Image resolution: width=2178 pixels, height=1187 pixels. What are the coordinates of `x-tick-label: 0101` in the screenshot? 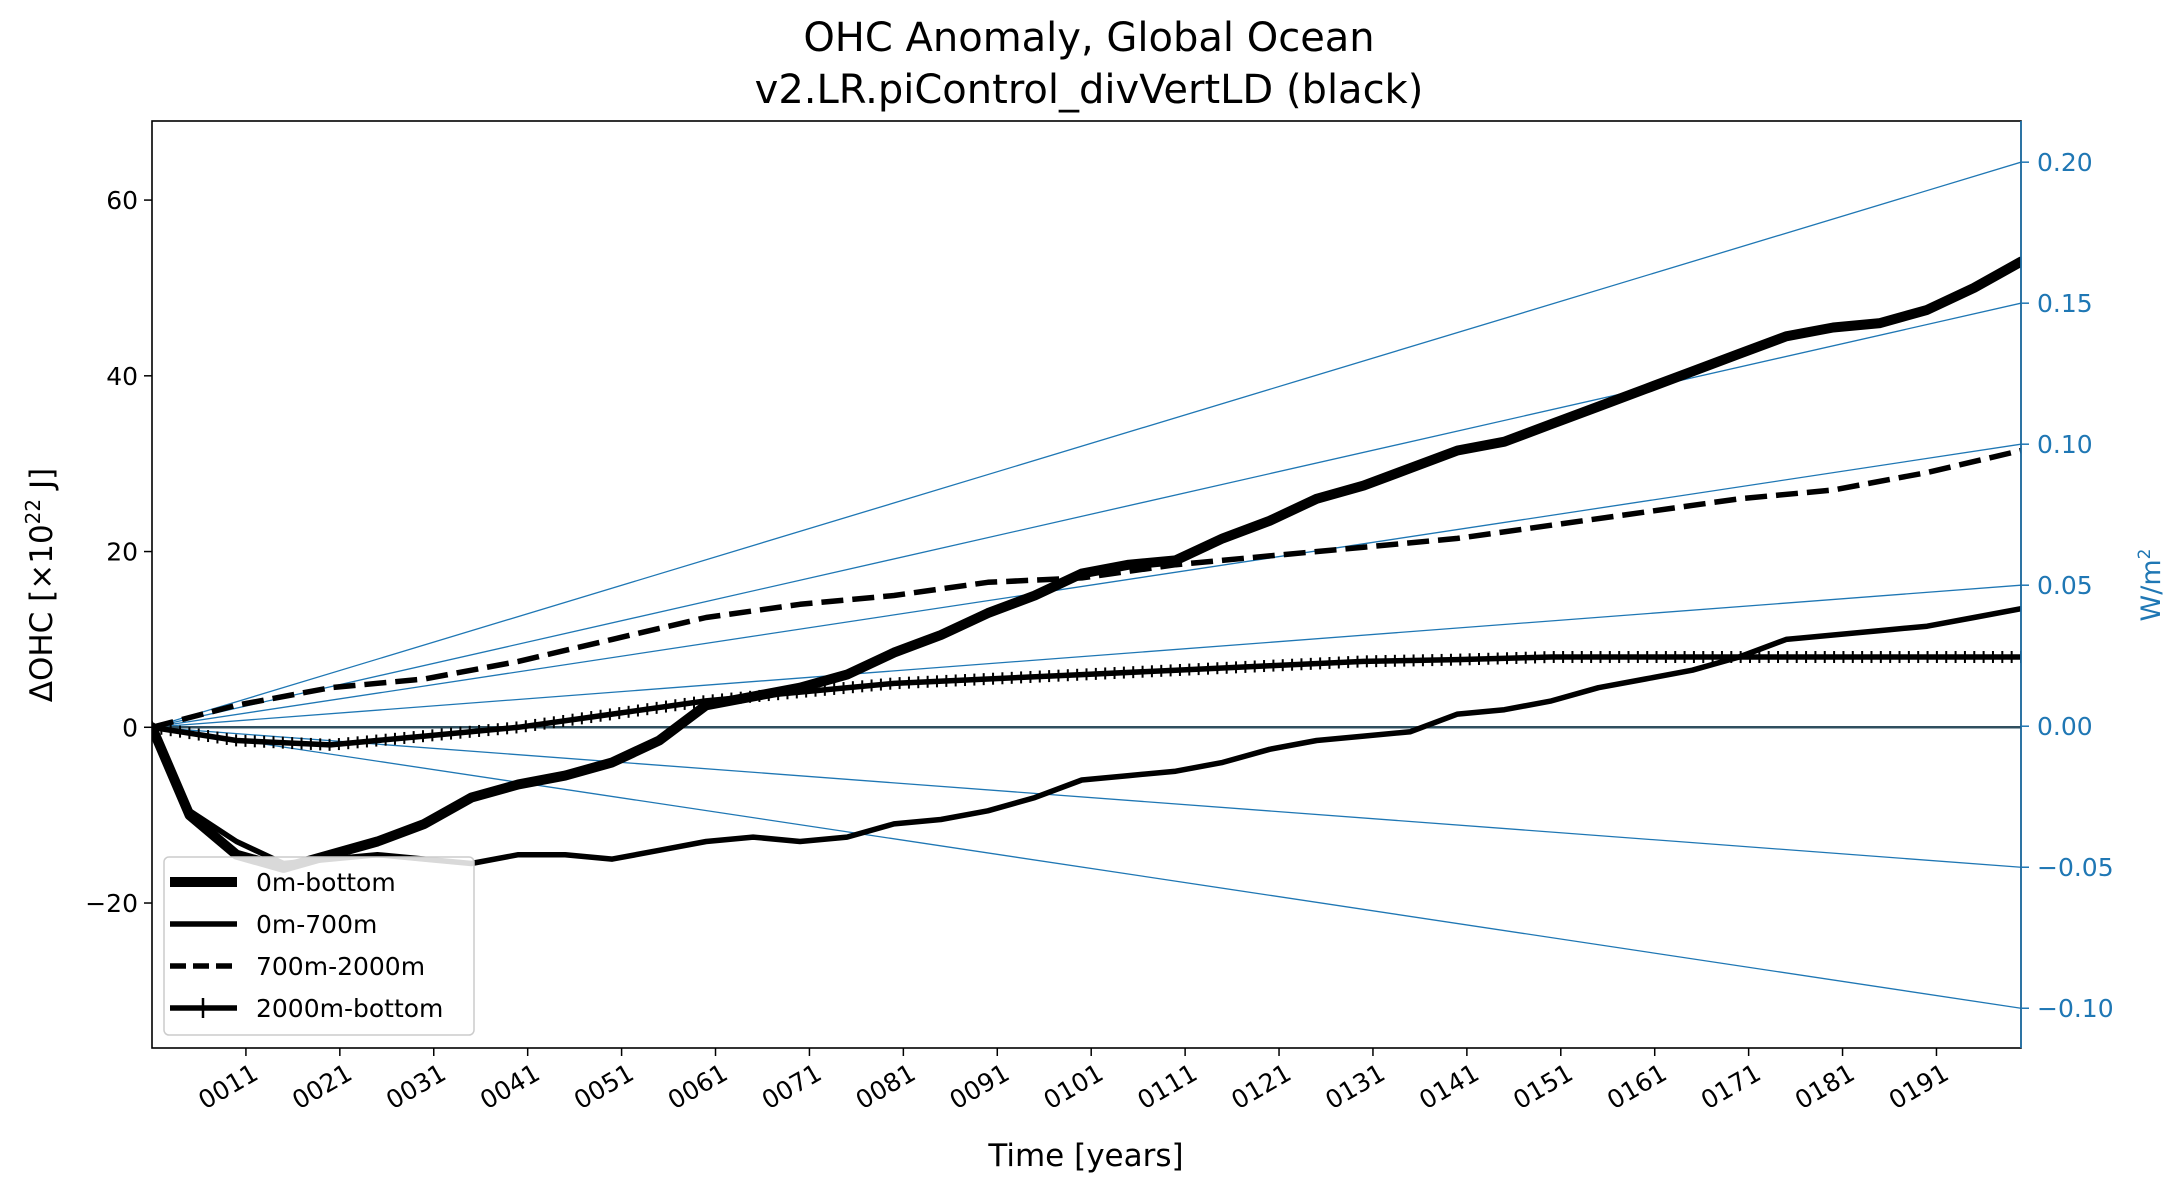 It's located at (1074, 1086).